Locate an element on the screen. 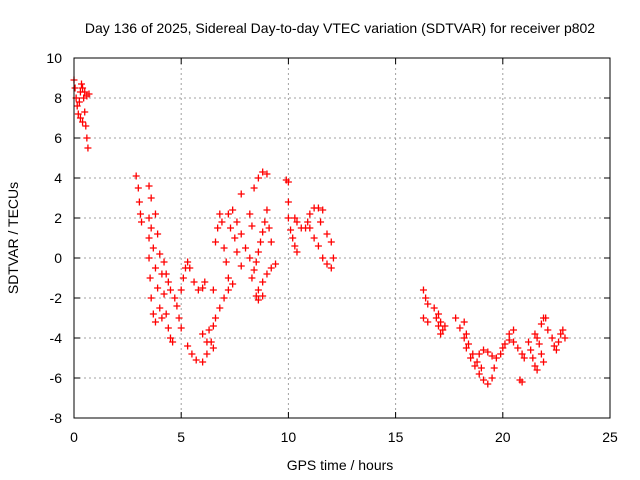 This screenshot has width=640, height=480. x-tick-label: 0 is located at coordinates (74, 437).